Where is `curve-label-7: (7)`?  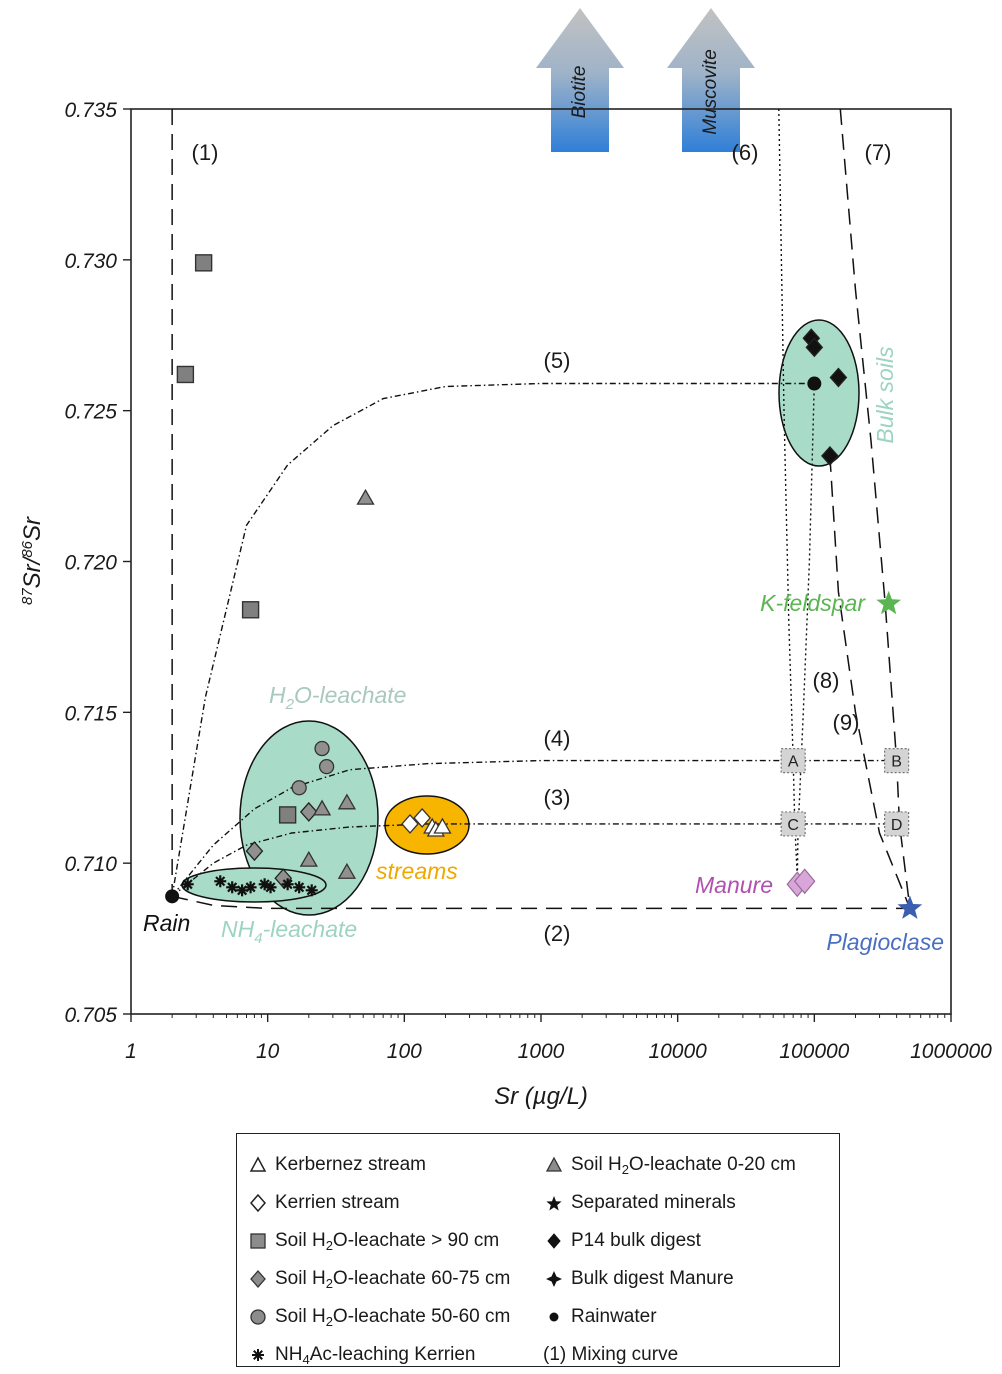 curve-label-7: (7) is located at coordinates (878, 152).